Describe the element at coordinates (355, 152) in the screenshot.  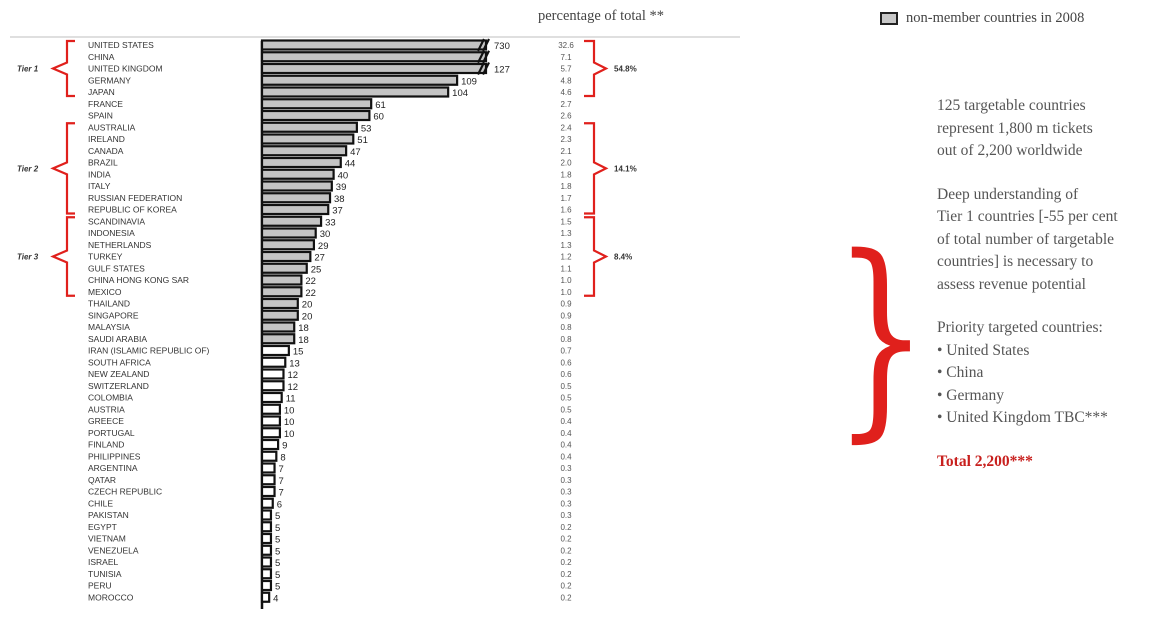
I see `value-label: 47` at that location.